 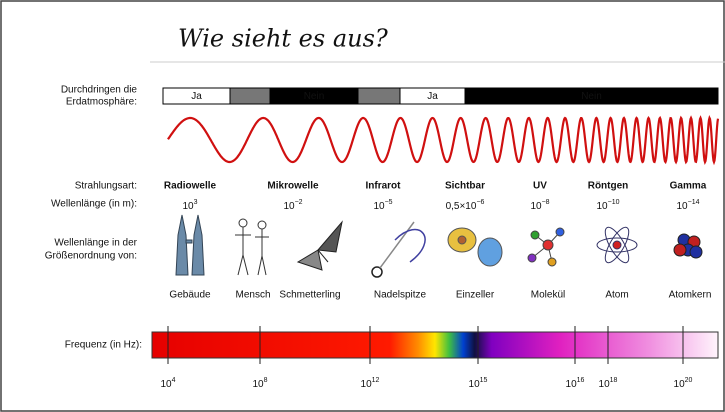 I want to click on frequency-label: 104, so click(x=167, y=383).